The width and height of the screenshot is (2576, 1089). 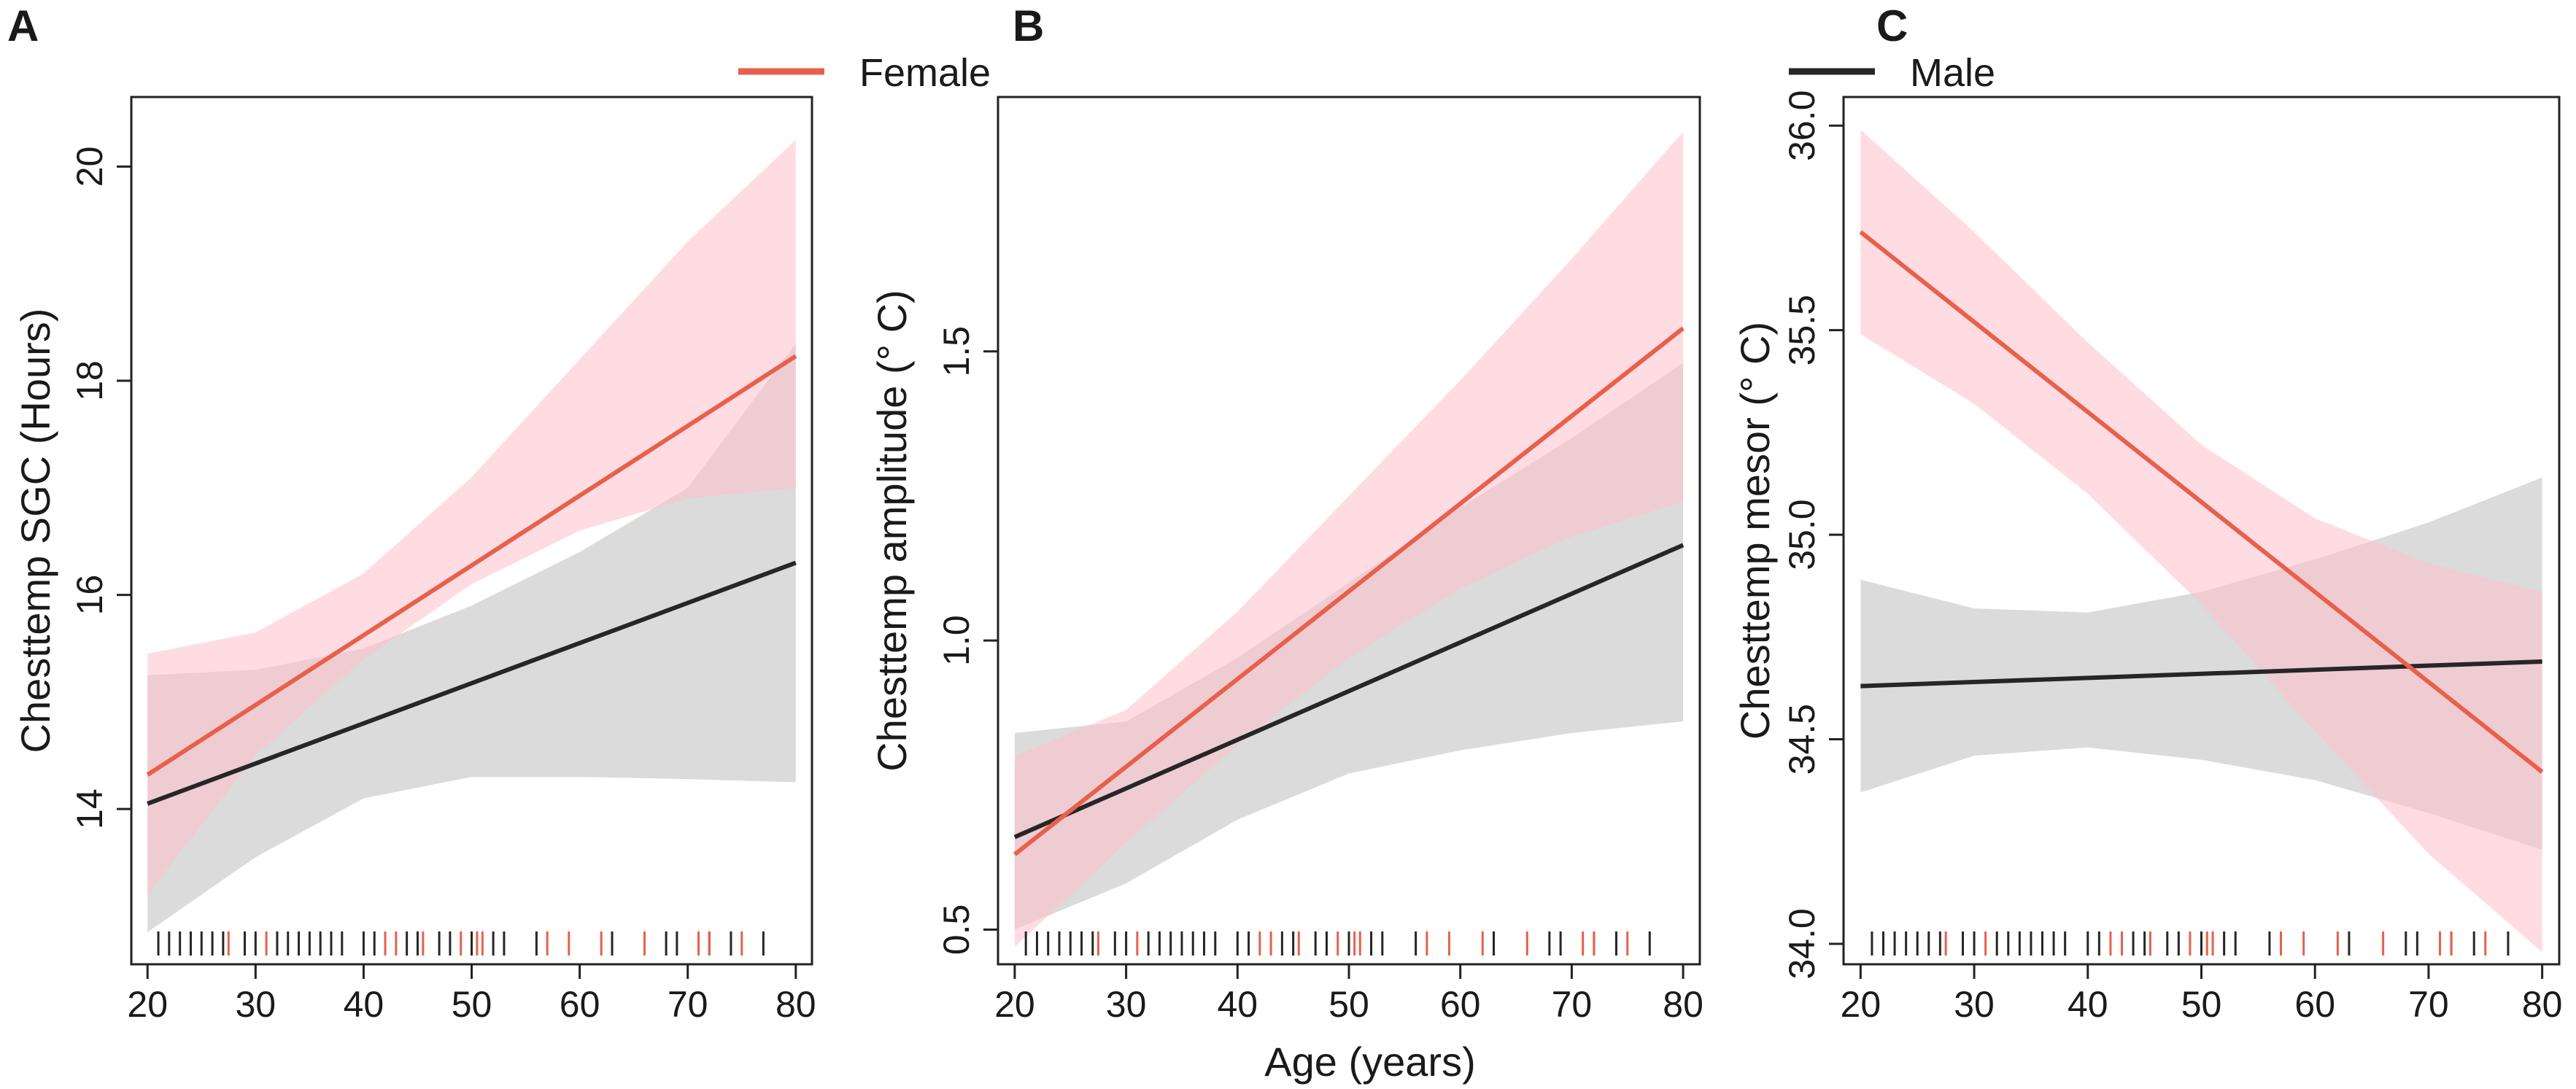 I want to click on y-tick-label: 35.5, so click(x=1802, y=330).